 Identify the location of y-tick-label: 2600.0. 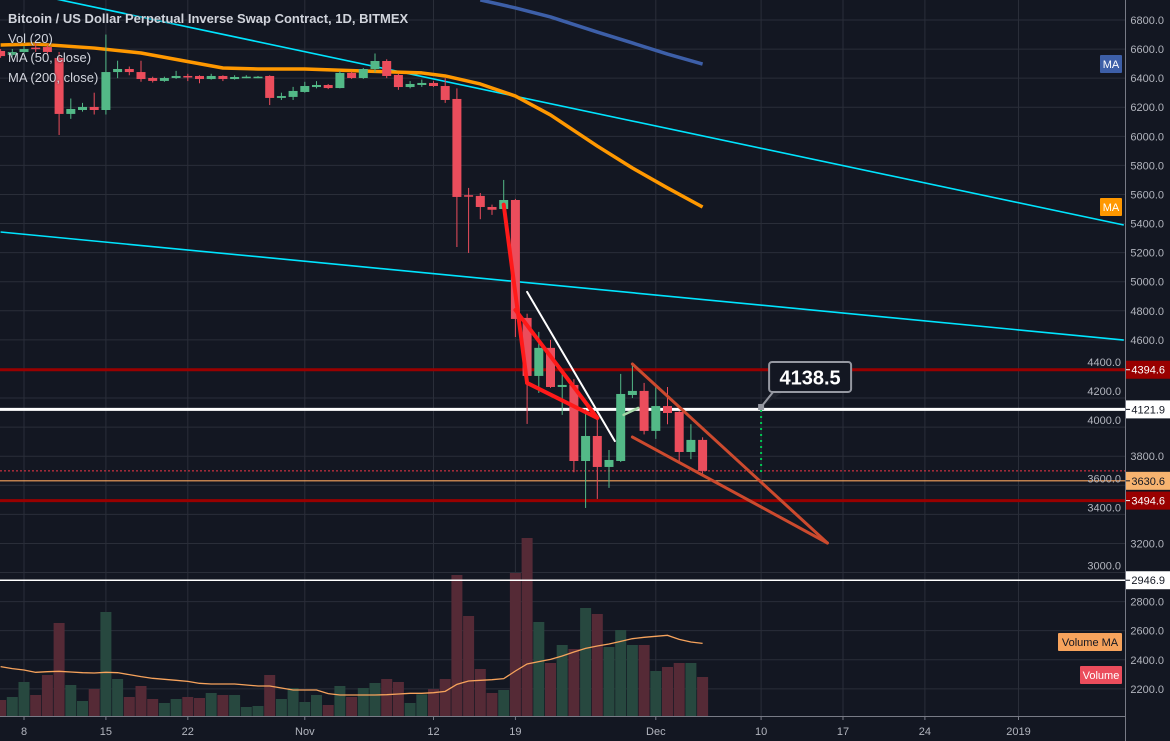
(1147, 632).